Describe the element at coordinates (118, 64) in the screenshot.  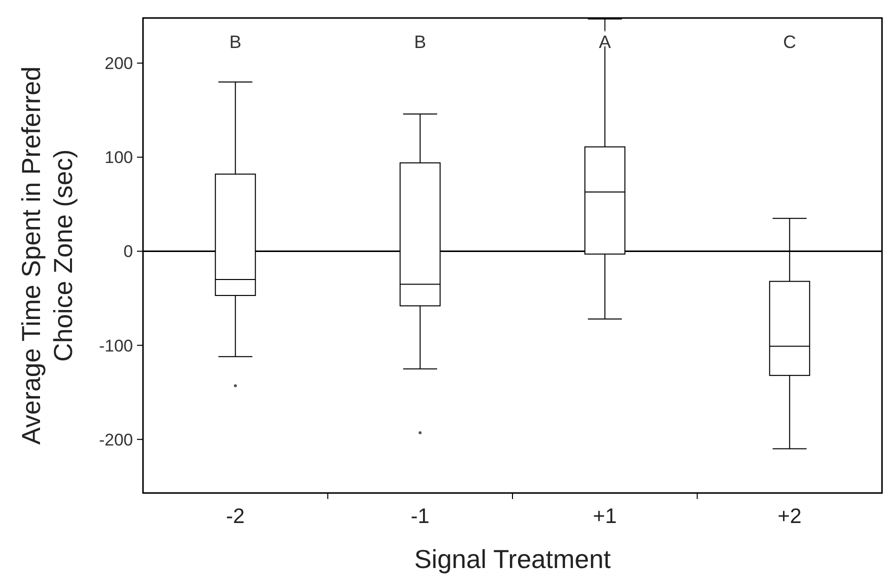
I see `y-tick-label: 200` at that location.